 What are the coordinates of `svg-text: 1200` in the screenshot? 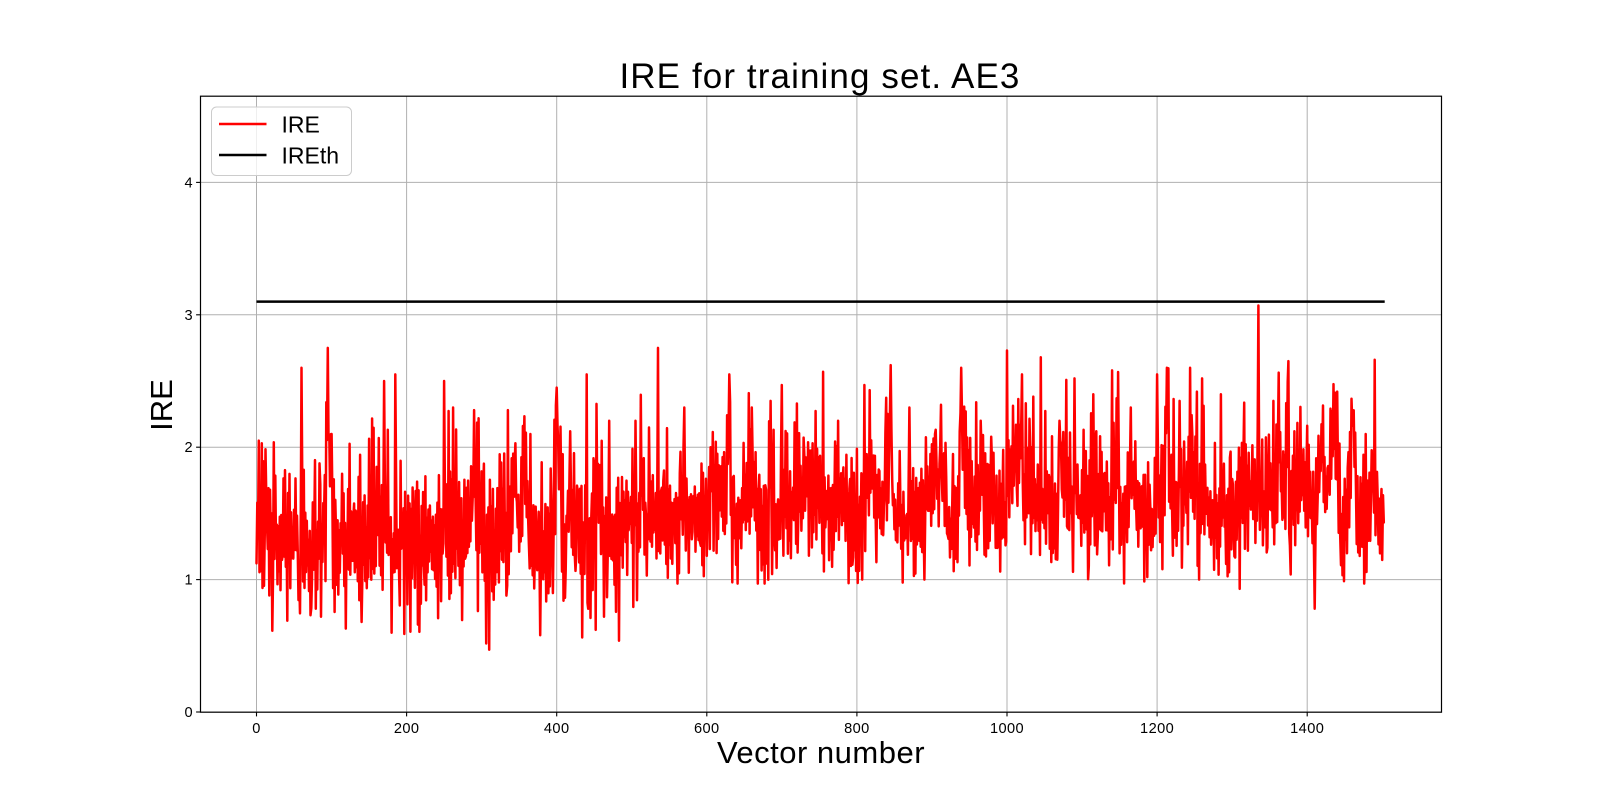 It's located at (1157, 729).